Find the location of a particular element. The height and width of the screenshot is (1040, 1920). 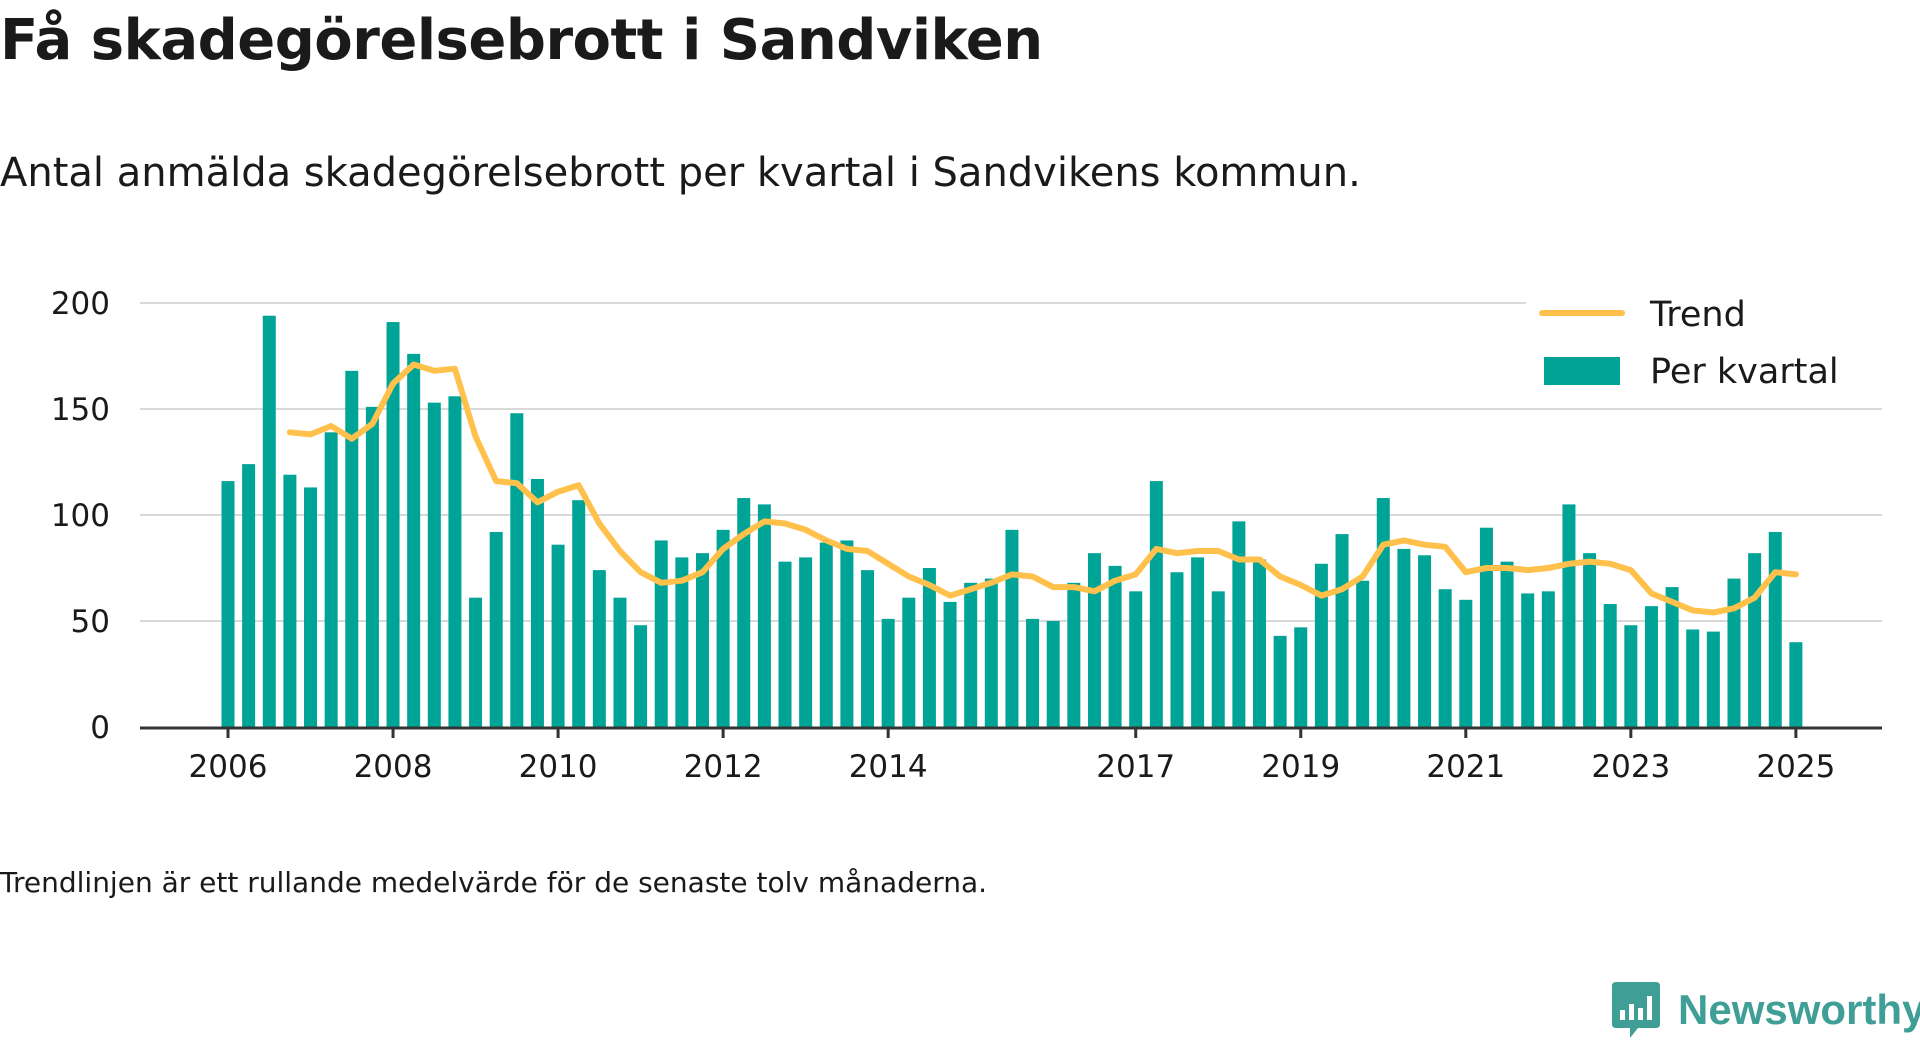

x-tick-label: 2019 is located at coordinates (1300, 767).